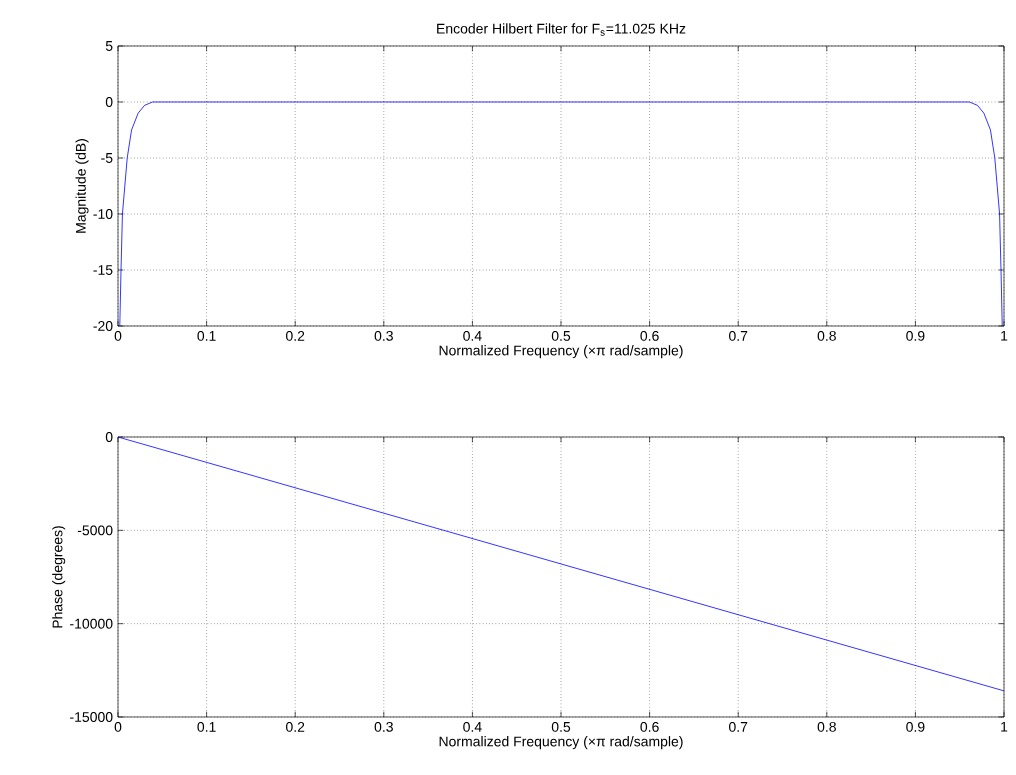 This screenshot has width=1016, height=775. What do you see at coordinates (82, 186) in the screenshot?
I see `y-axis-title: Magnitude (dB)` at bounding box center [82, 186].